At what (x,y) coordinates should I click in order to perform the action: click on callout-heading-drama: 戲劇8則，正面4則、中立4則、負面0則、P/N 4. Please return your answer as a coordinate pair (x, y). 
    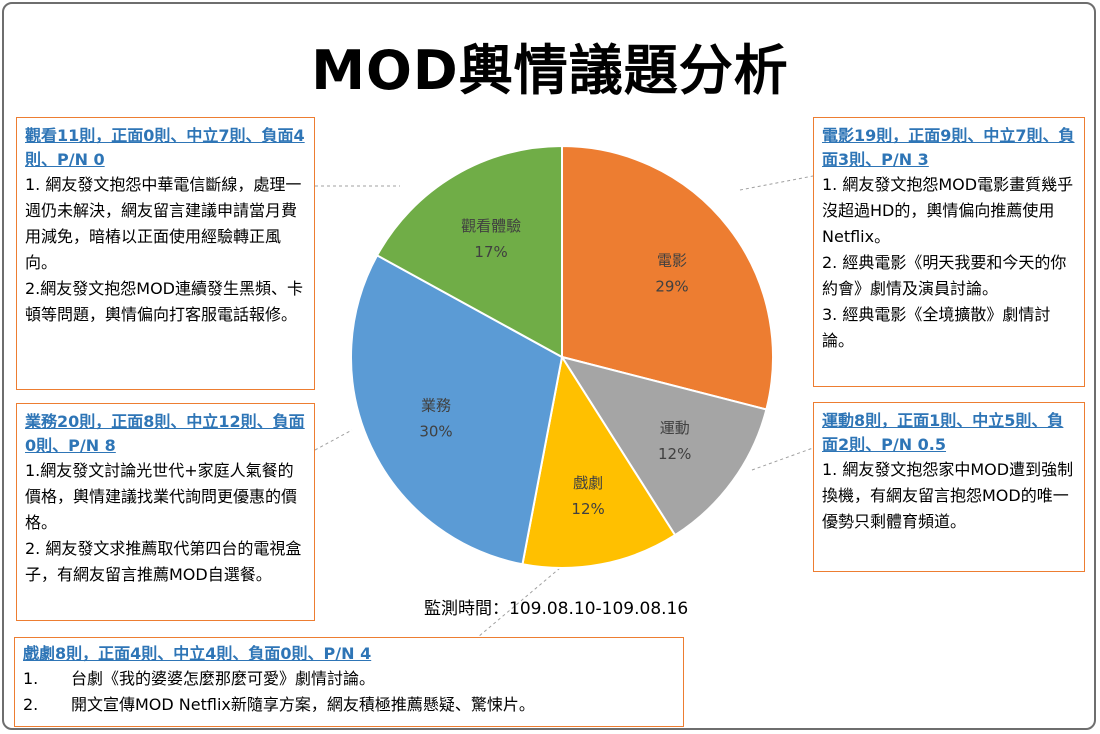
    Looking at the image, I should click on (197, 653).